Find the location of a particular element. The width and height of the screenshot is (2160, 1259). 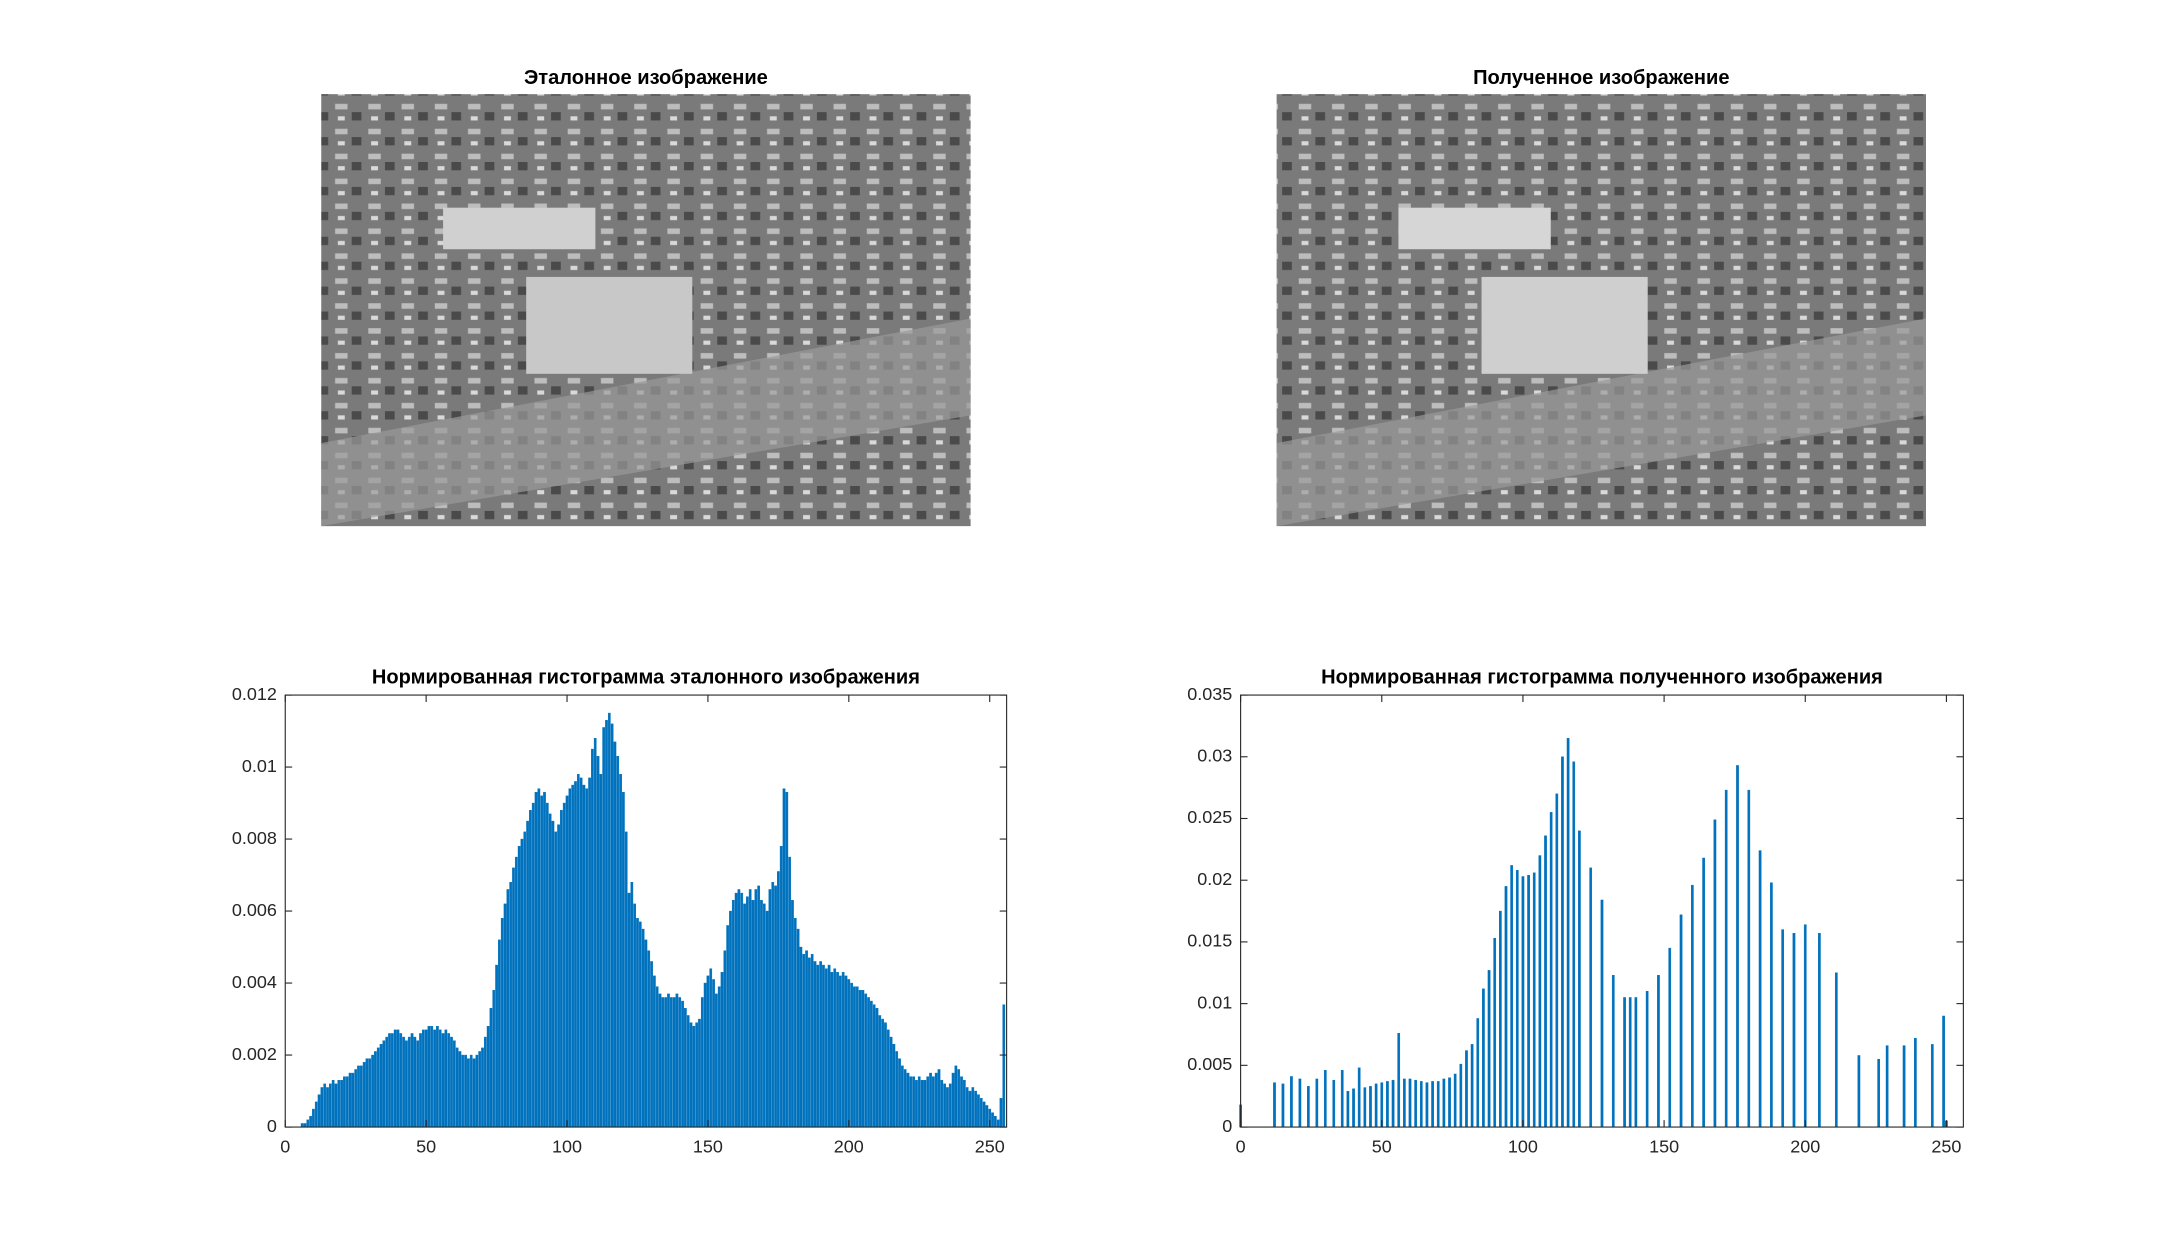

image-panel: Эталонное изображение is located at coordinates (646, 297).